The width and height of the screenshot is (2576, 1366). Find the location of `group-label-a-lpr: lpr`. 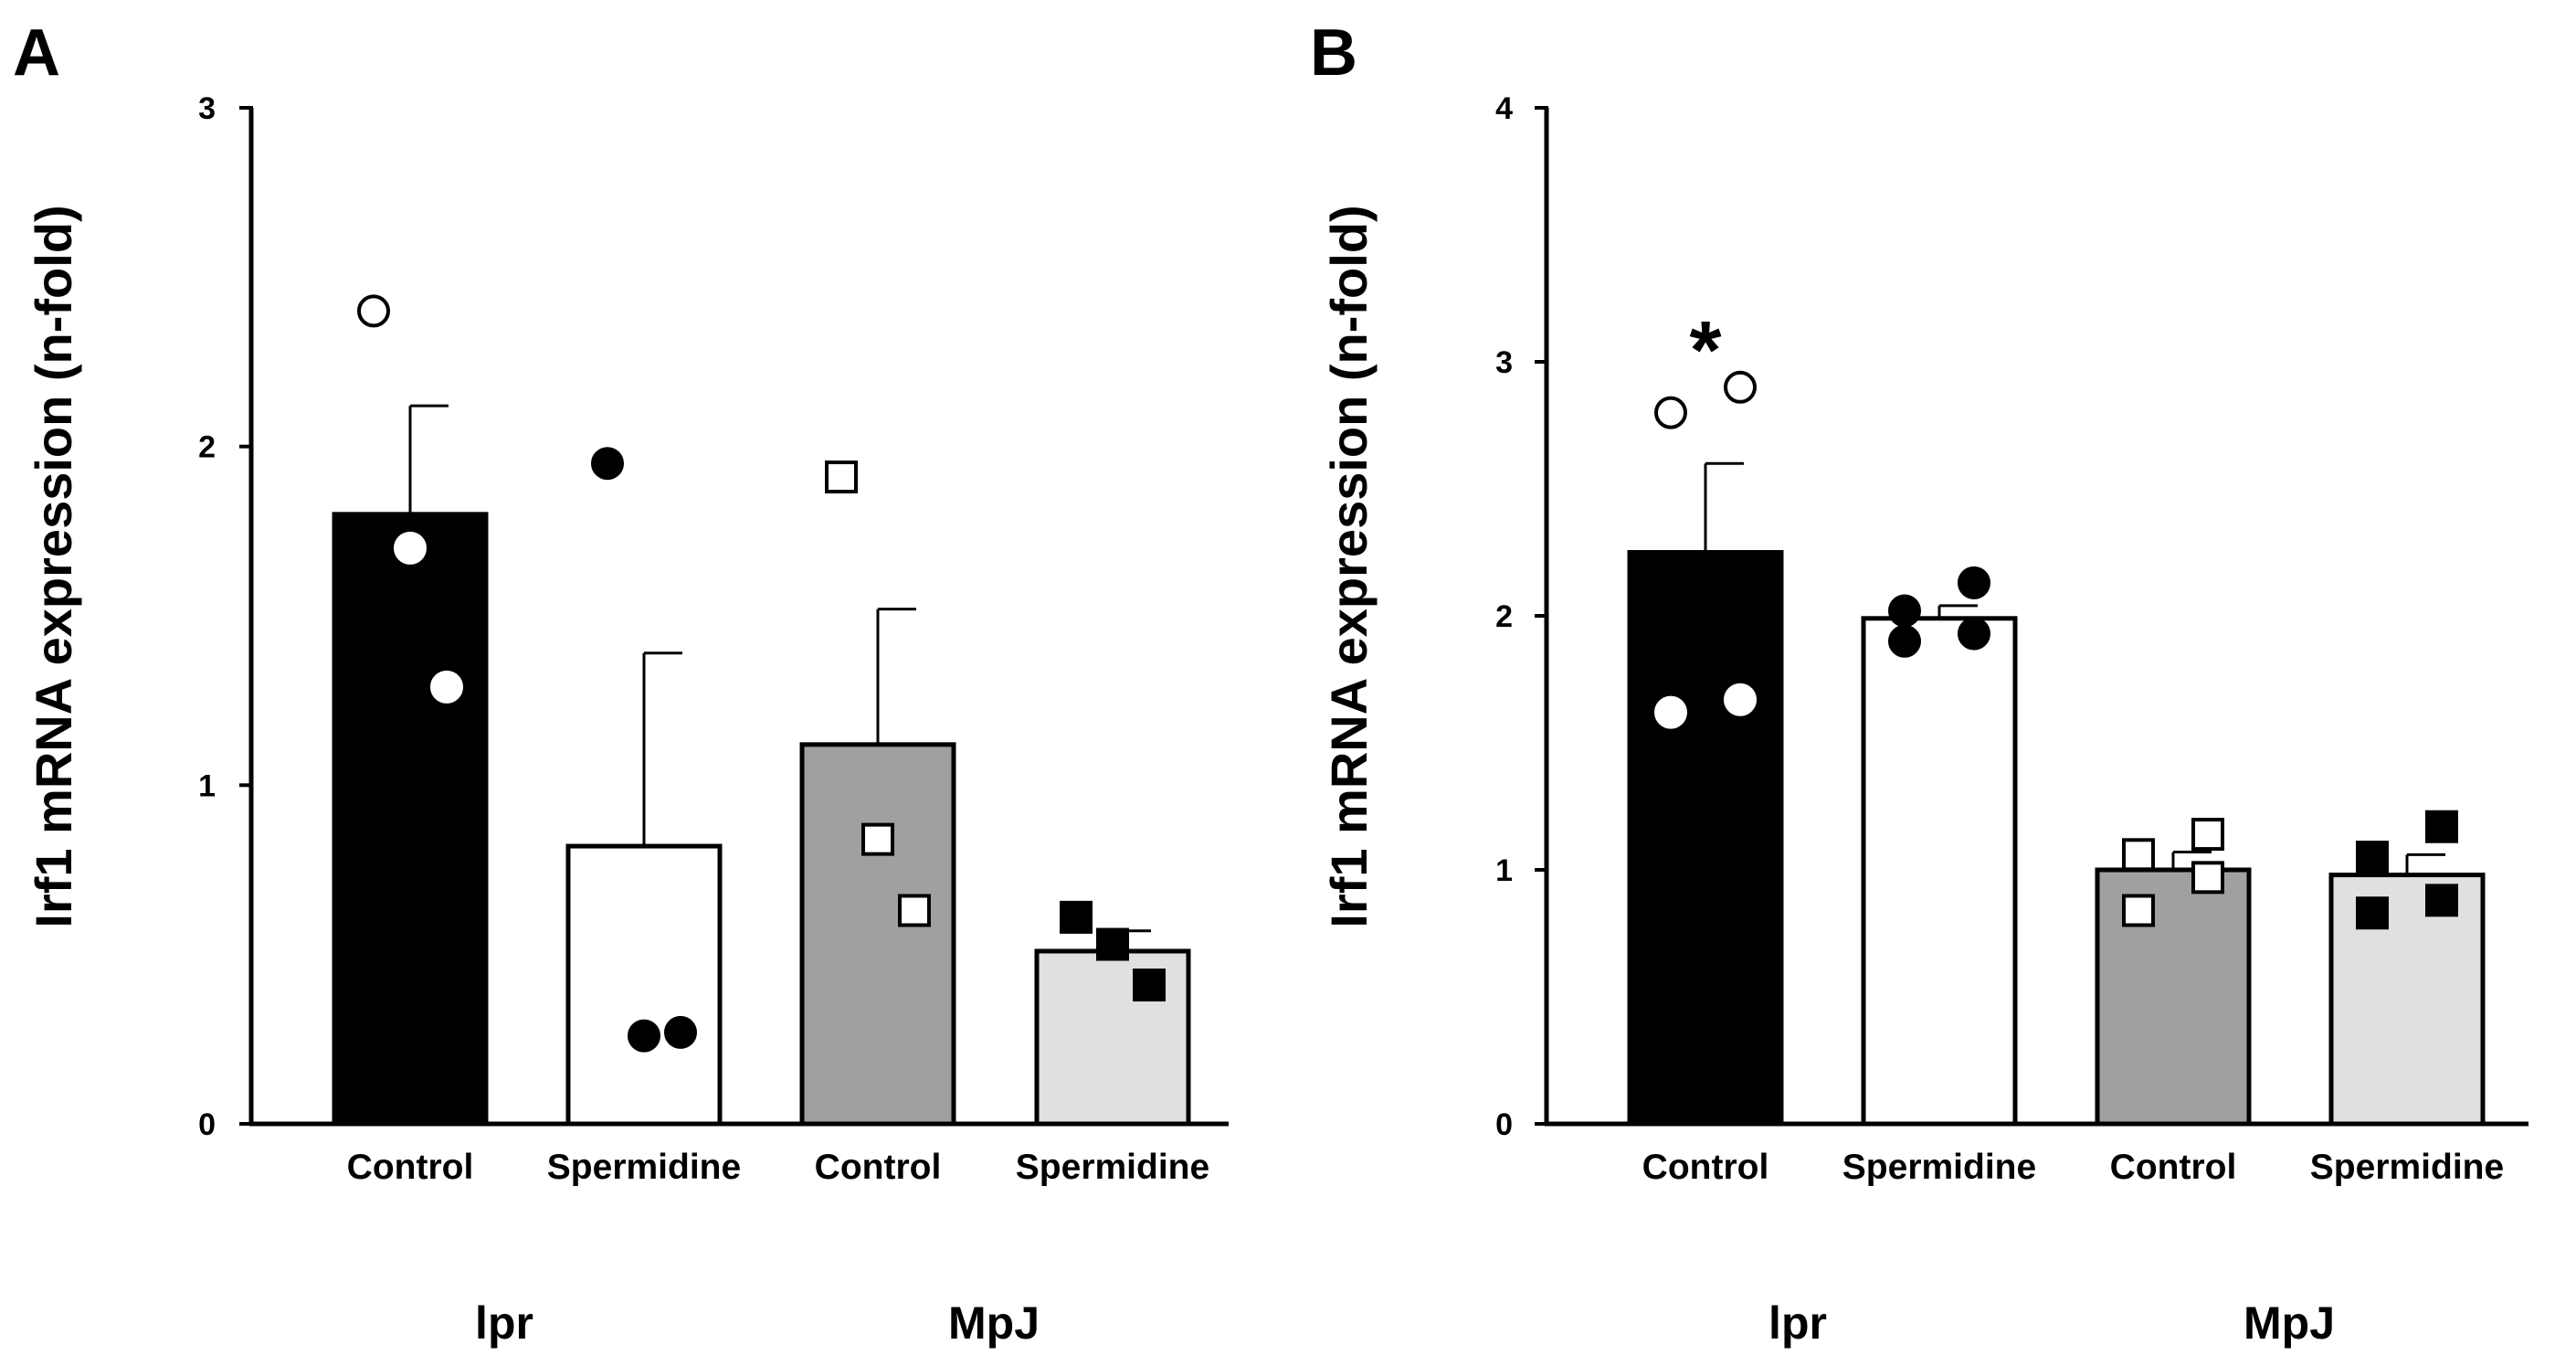

group-label-a-lpr: lpr is located at coordinates (504, 1323).